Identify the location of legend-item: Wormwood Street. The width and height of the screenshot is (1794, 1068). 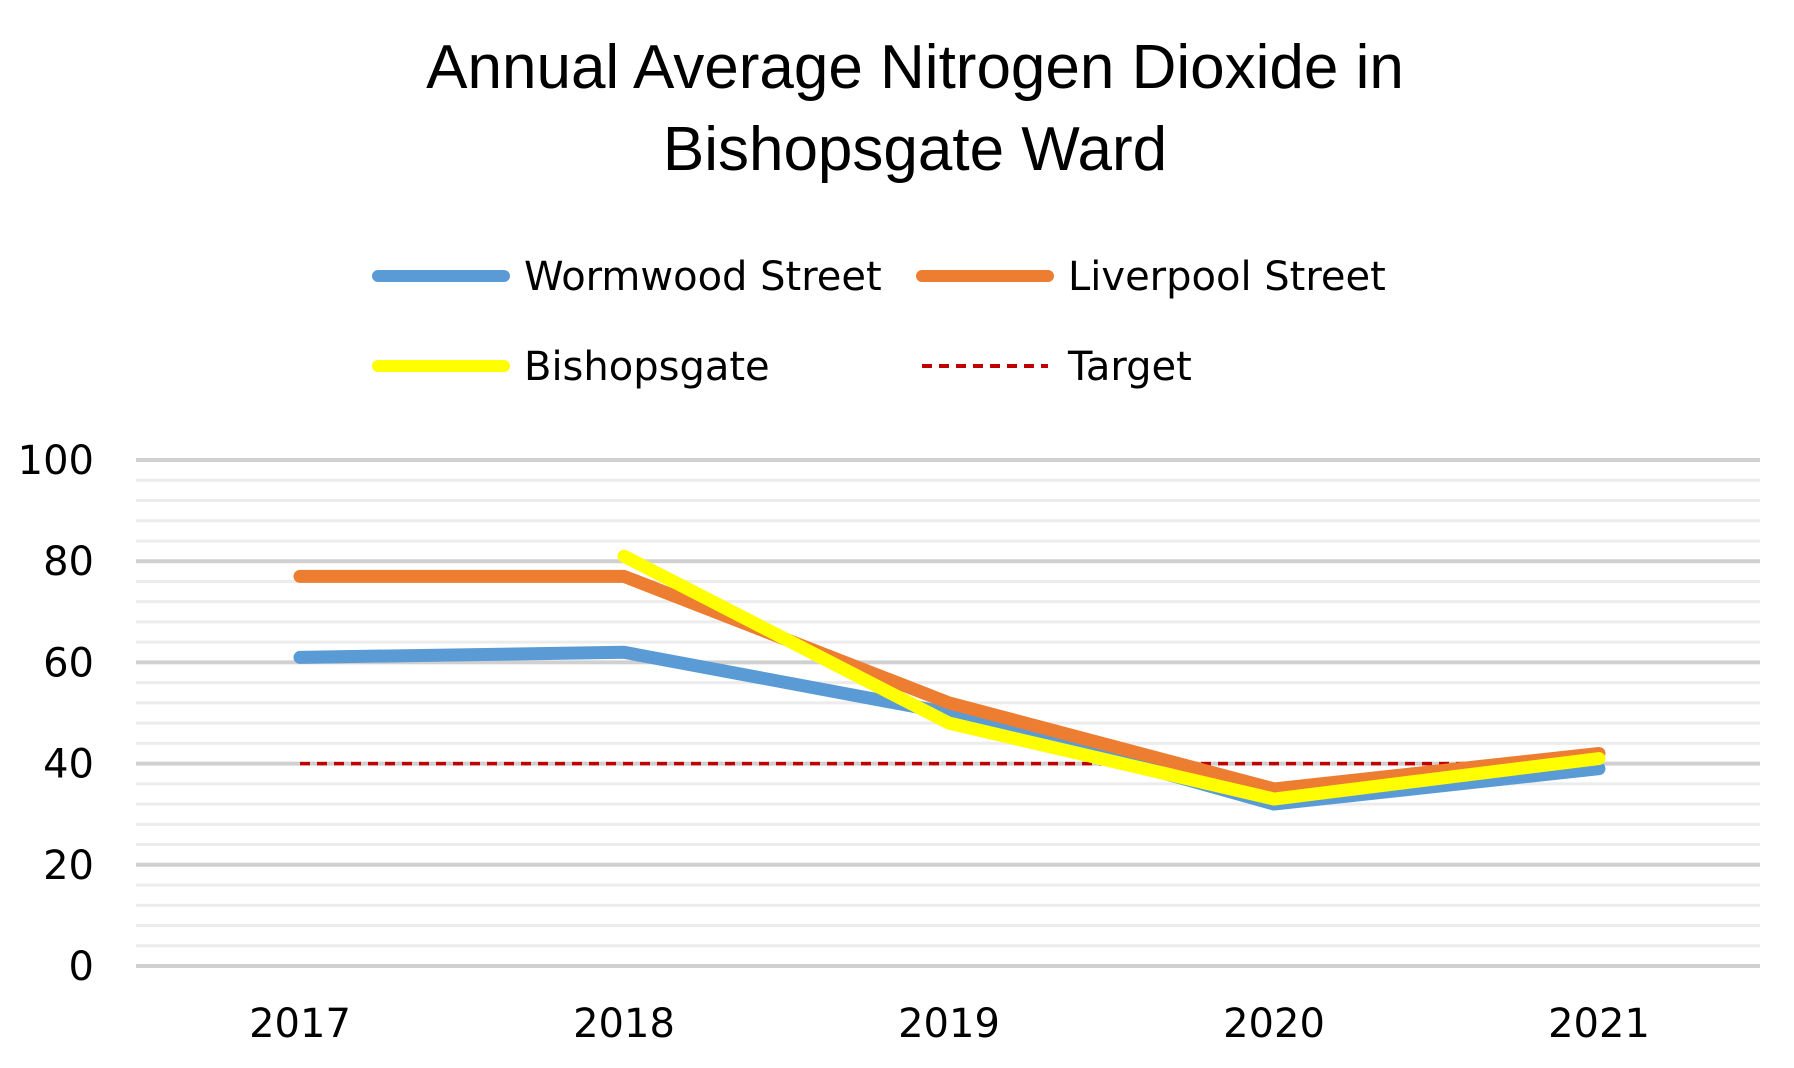
(627, 277).